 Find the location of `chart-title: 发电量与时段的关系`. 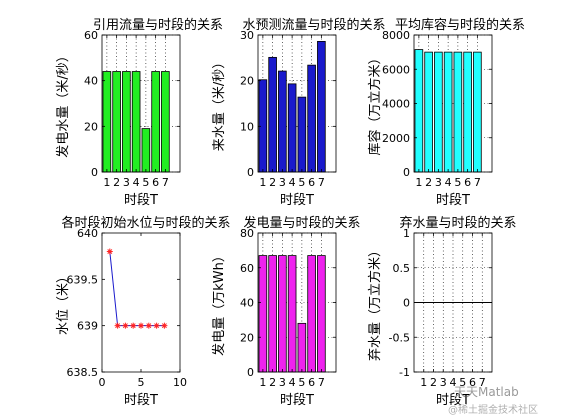

chart-title: 发电量与时段的关系 is located at coordinates (301, 223).